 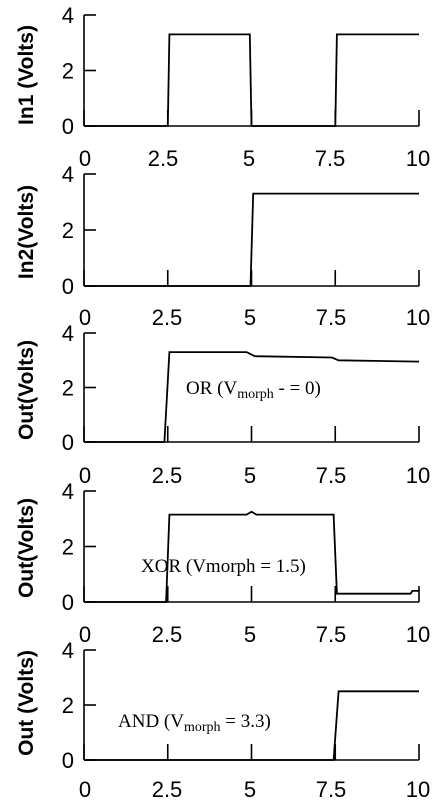 What do you see at coordinates (26, 703) in the screenshot?
I see `y-axis-label: Out (Volts)` at bounding box center [26, 703].